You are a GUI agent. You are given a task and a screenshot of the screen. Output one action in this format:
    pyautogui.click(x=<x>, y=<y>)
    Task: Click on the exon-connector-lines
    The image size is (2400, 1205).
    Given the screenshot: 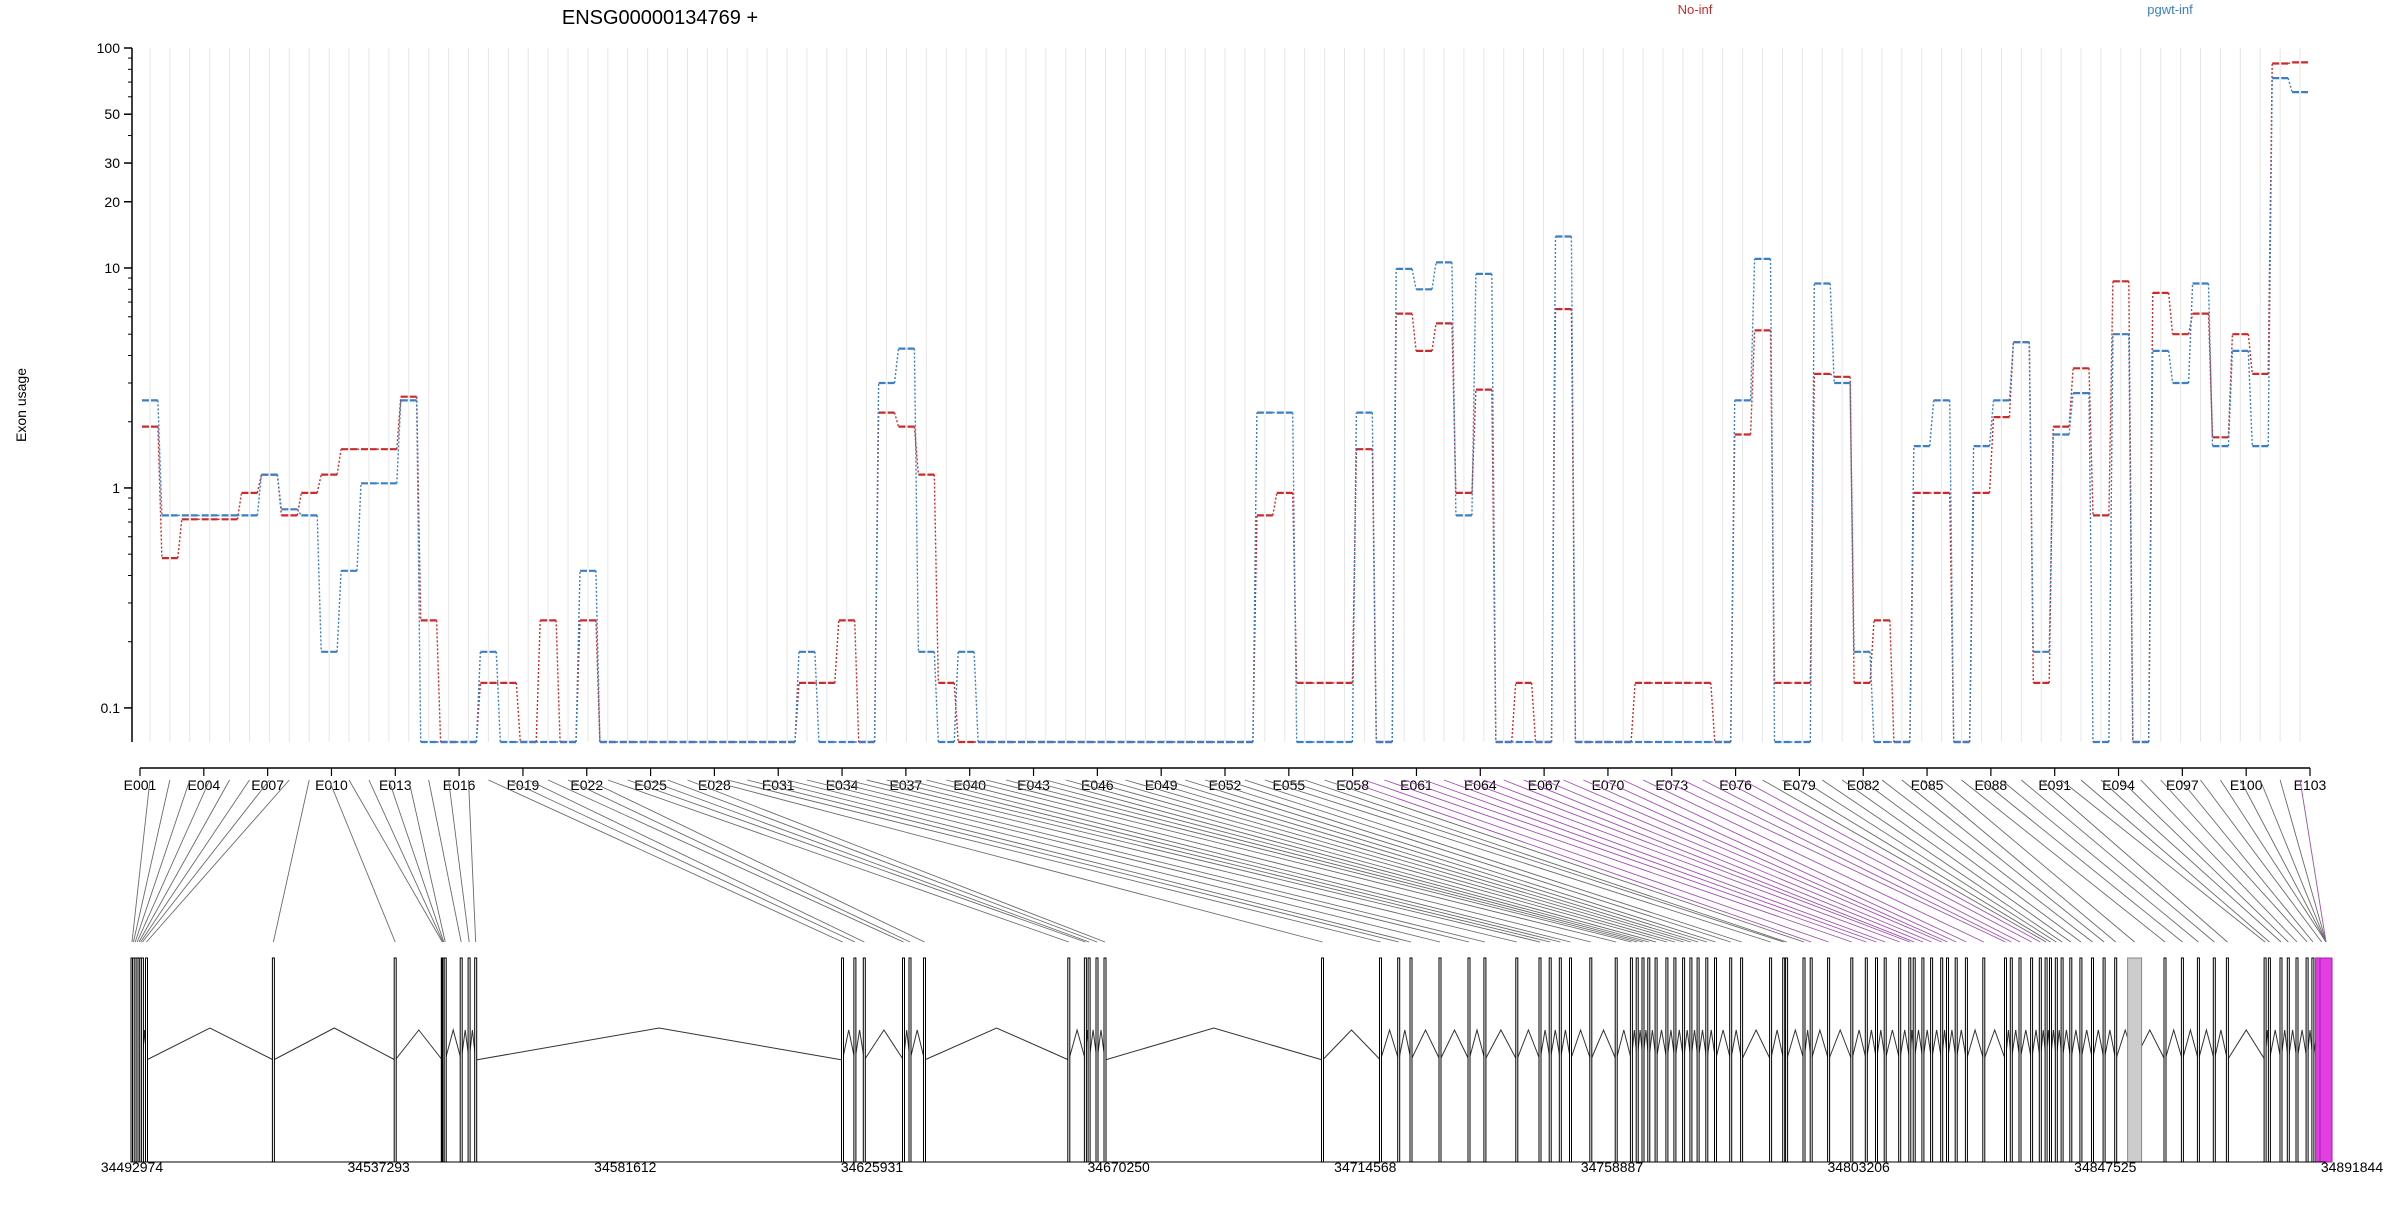 What is the action you would take?
    pyautogui.click(x=1229, y=861)
    